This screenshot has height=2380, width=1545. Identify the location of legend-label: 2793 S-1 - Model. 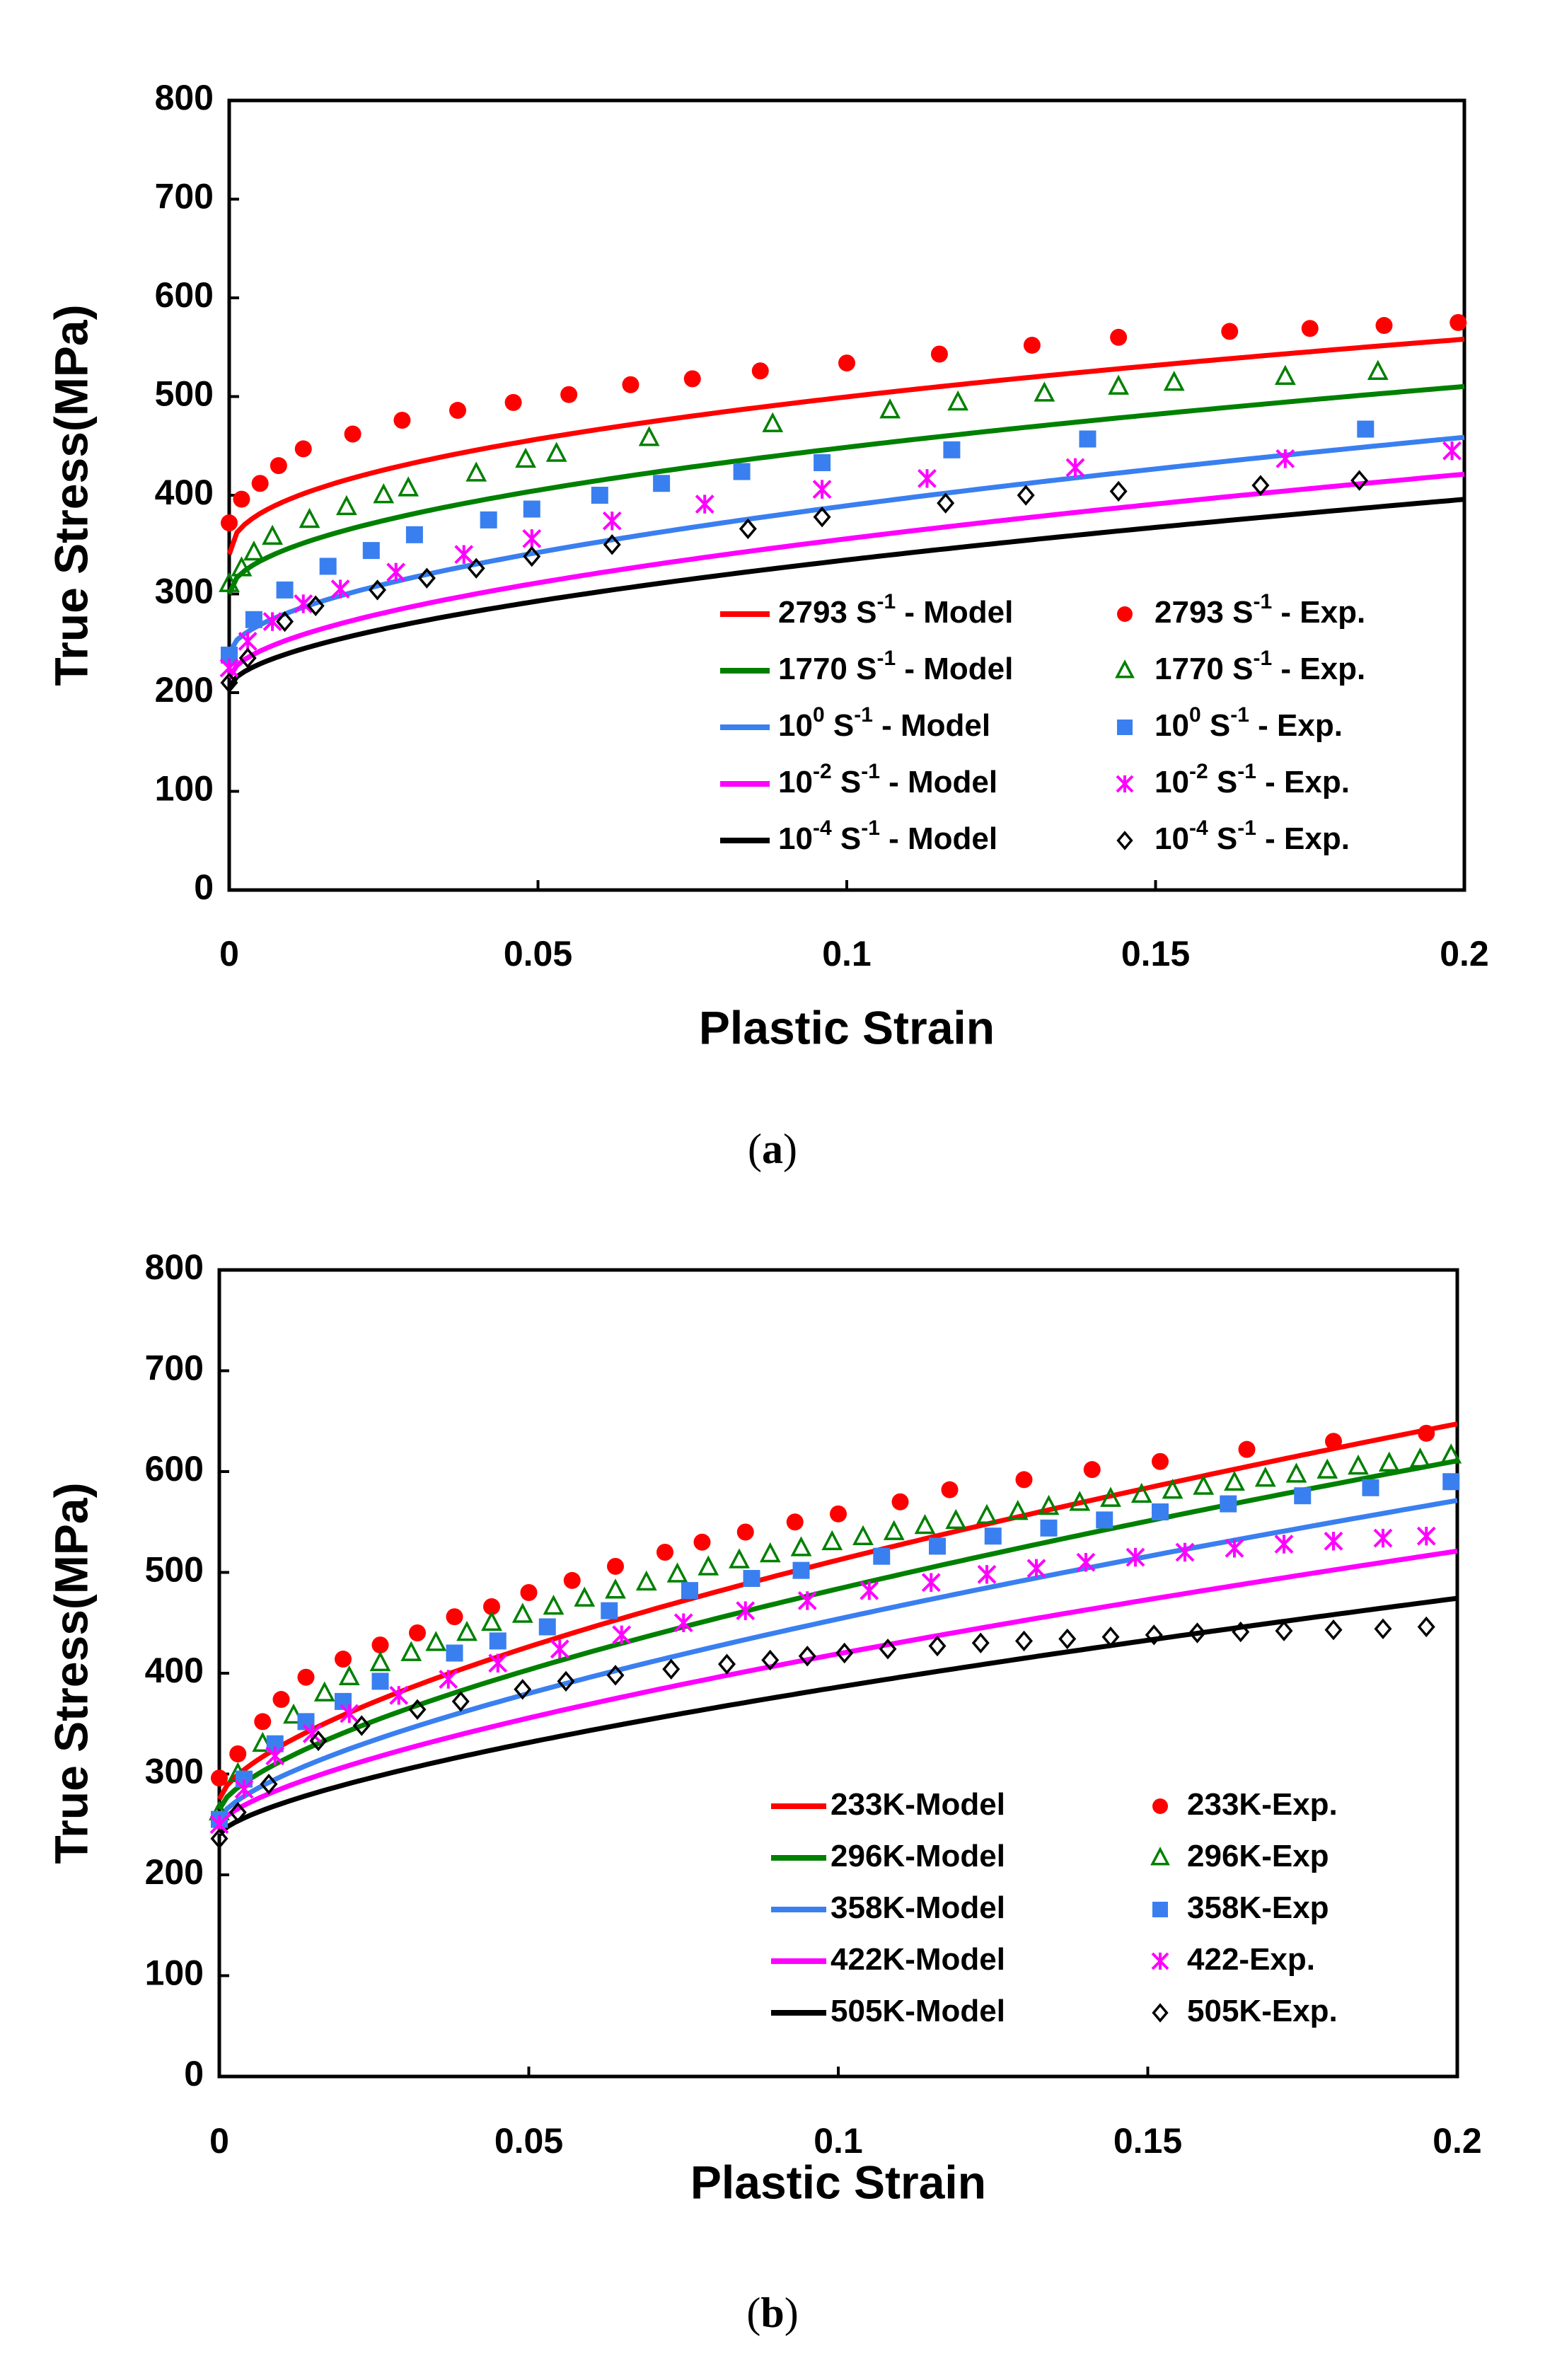
(896, 610).